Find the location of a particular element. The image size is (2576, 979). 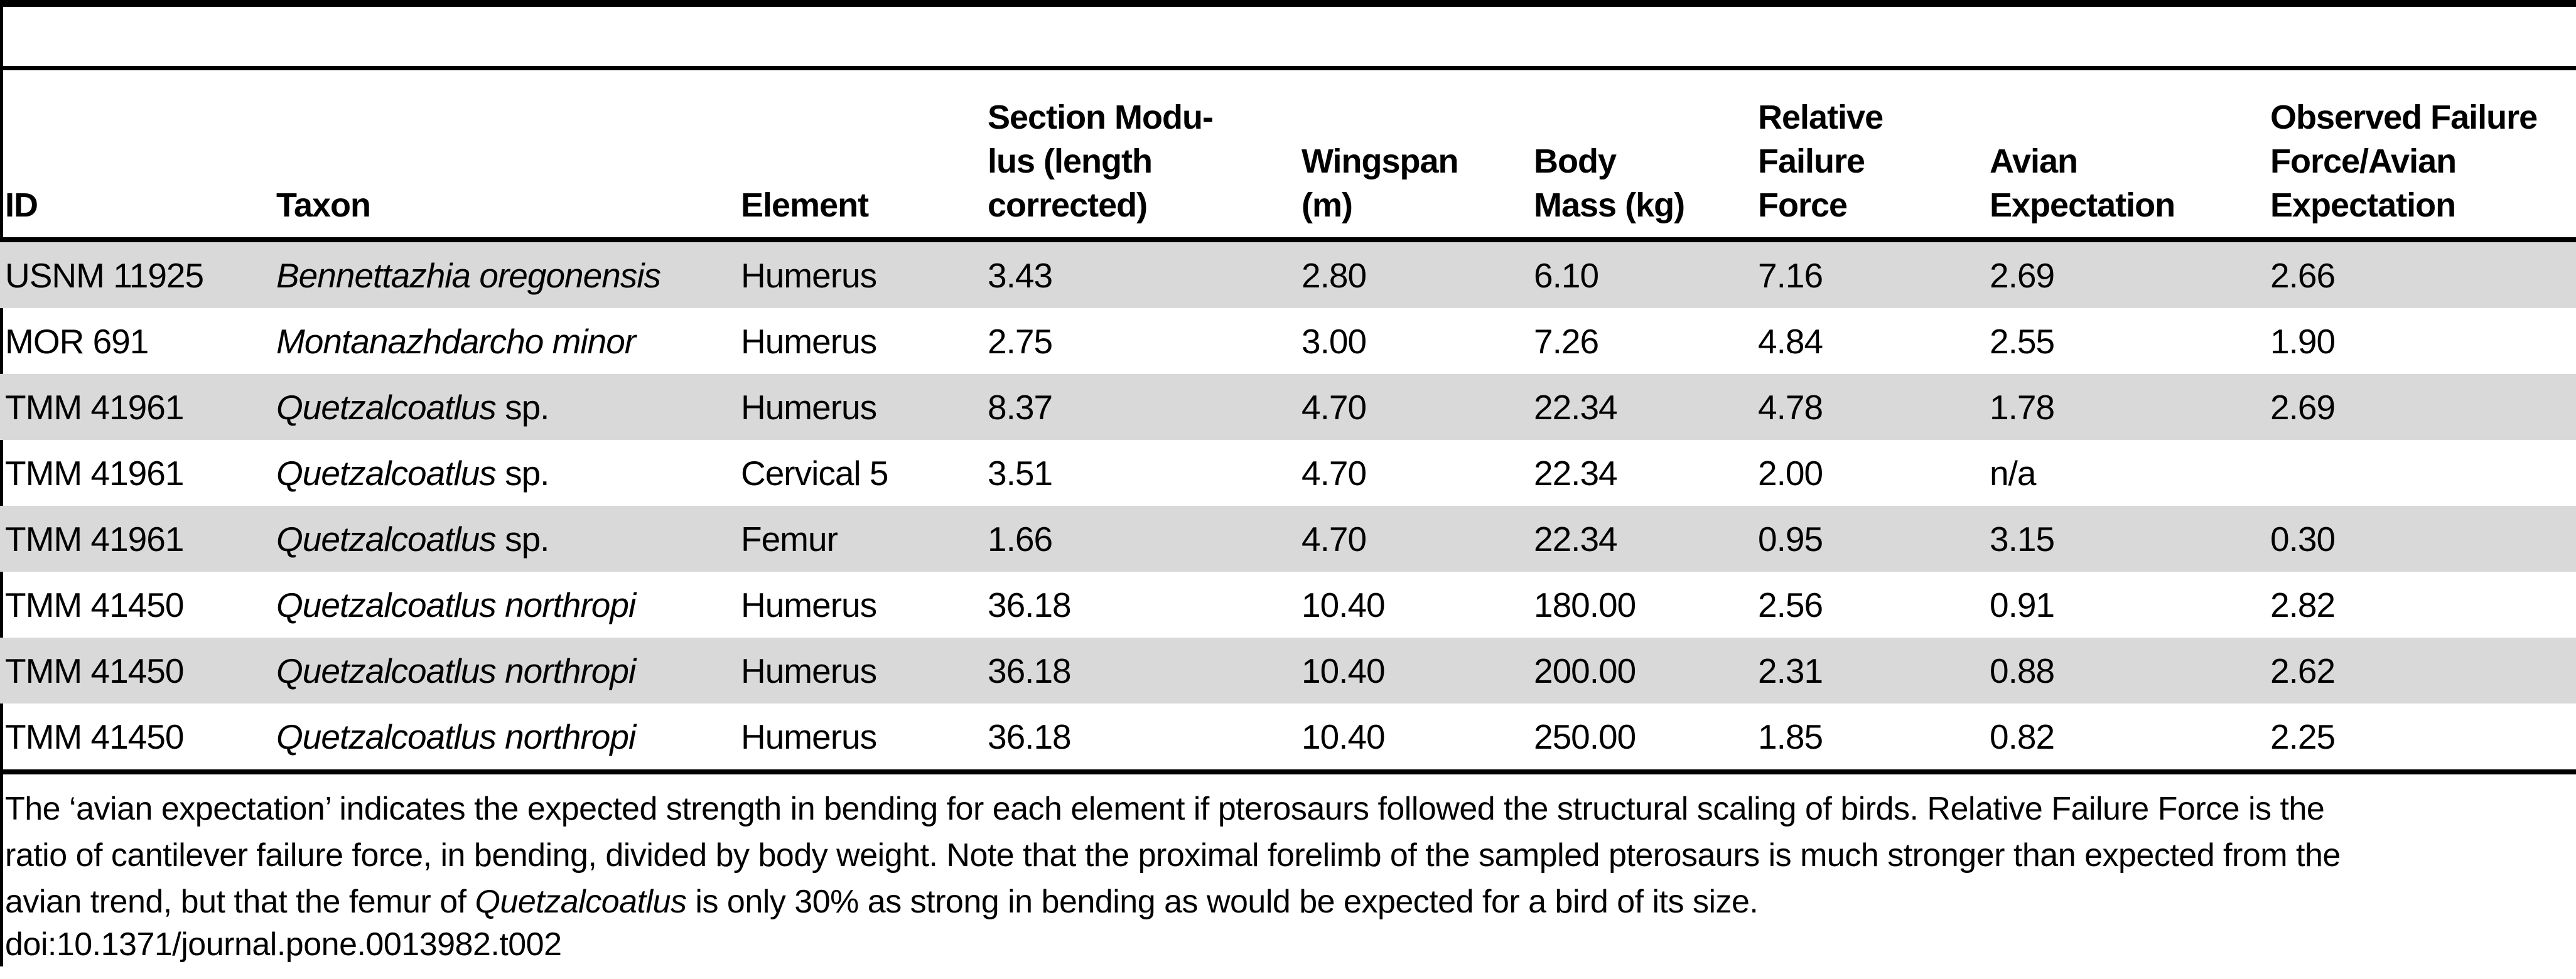

cell-body-mass: 7.26 is located at coordinates (1567, 341).